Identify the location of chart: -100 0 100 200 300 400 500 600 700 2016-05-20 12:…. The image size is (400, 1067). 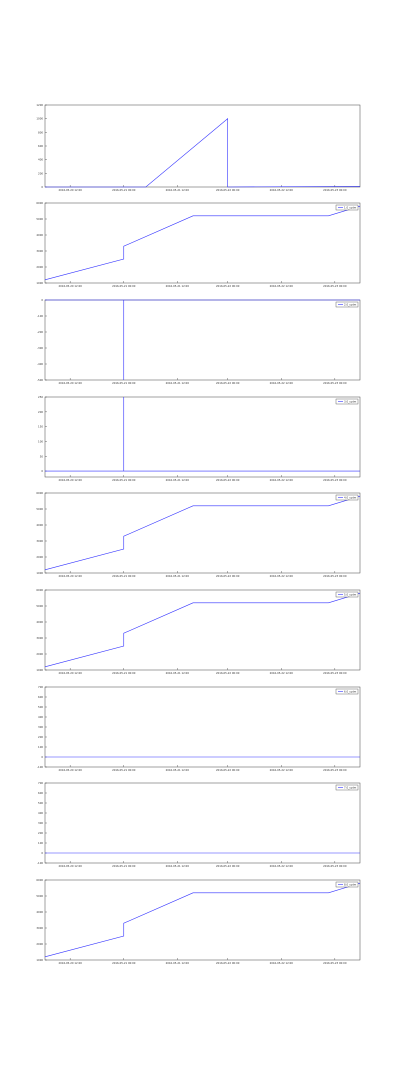
(199, 824).